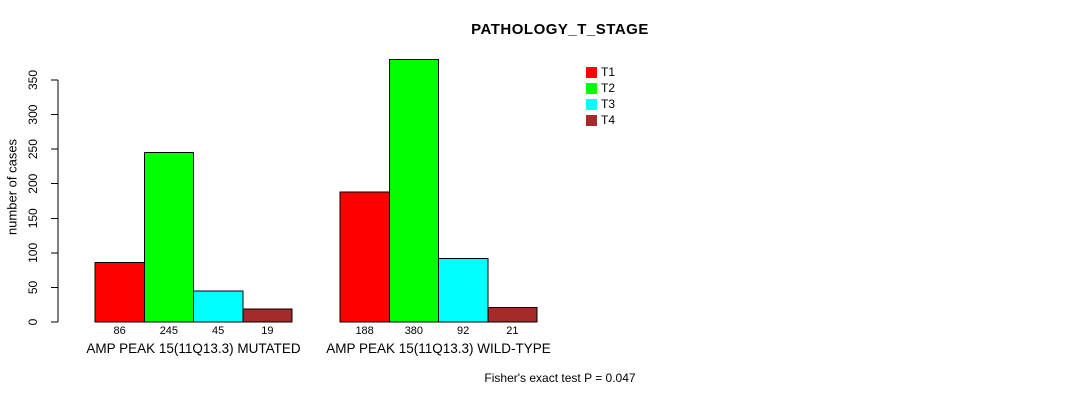  I want to click on legend-swatch-t1, so click(591, 72).